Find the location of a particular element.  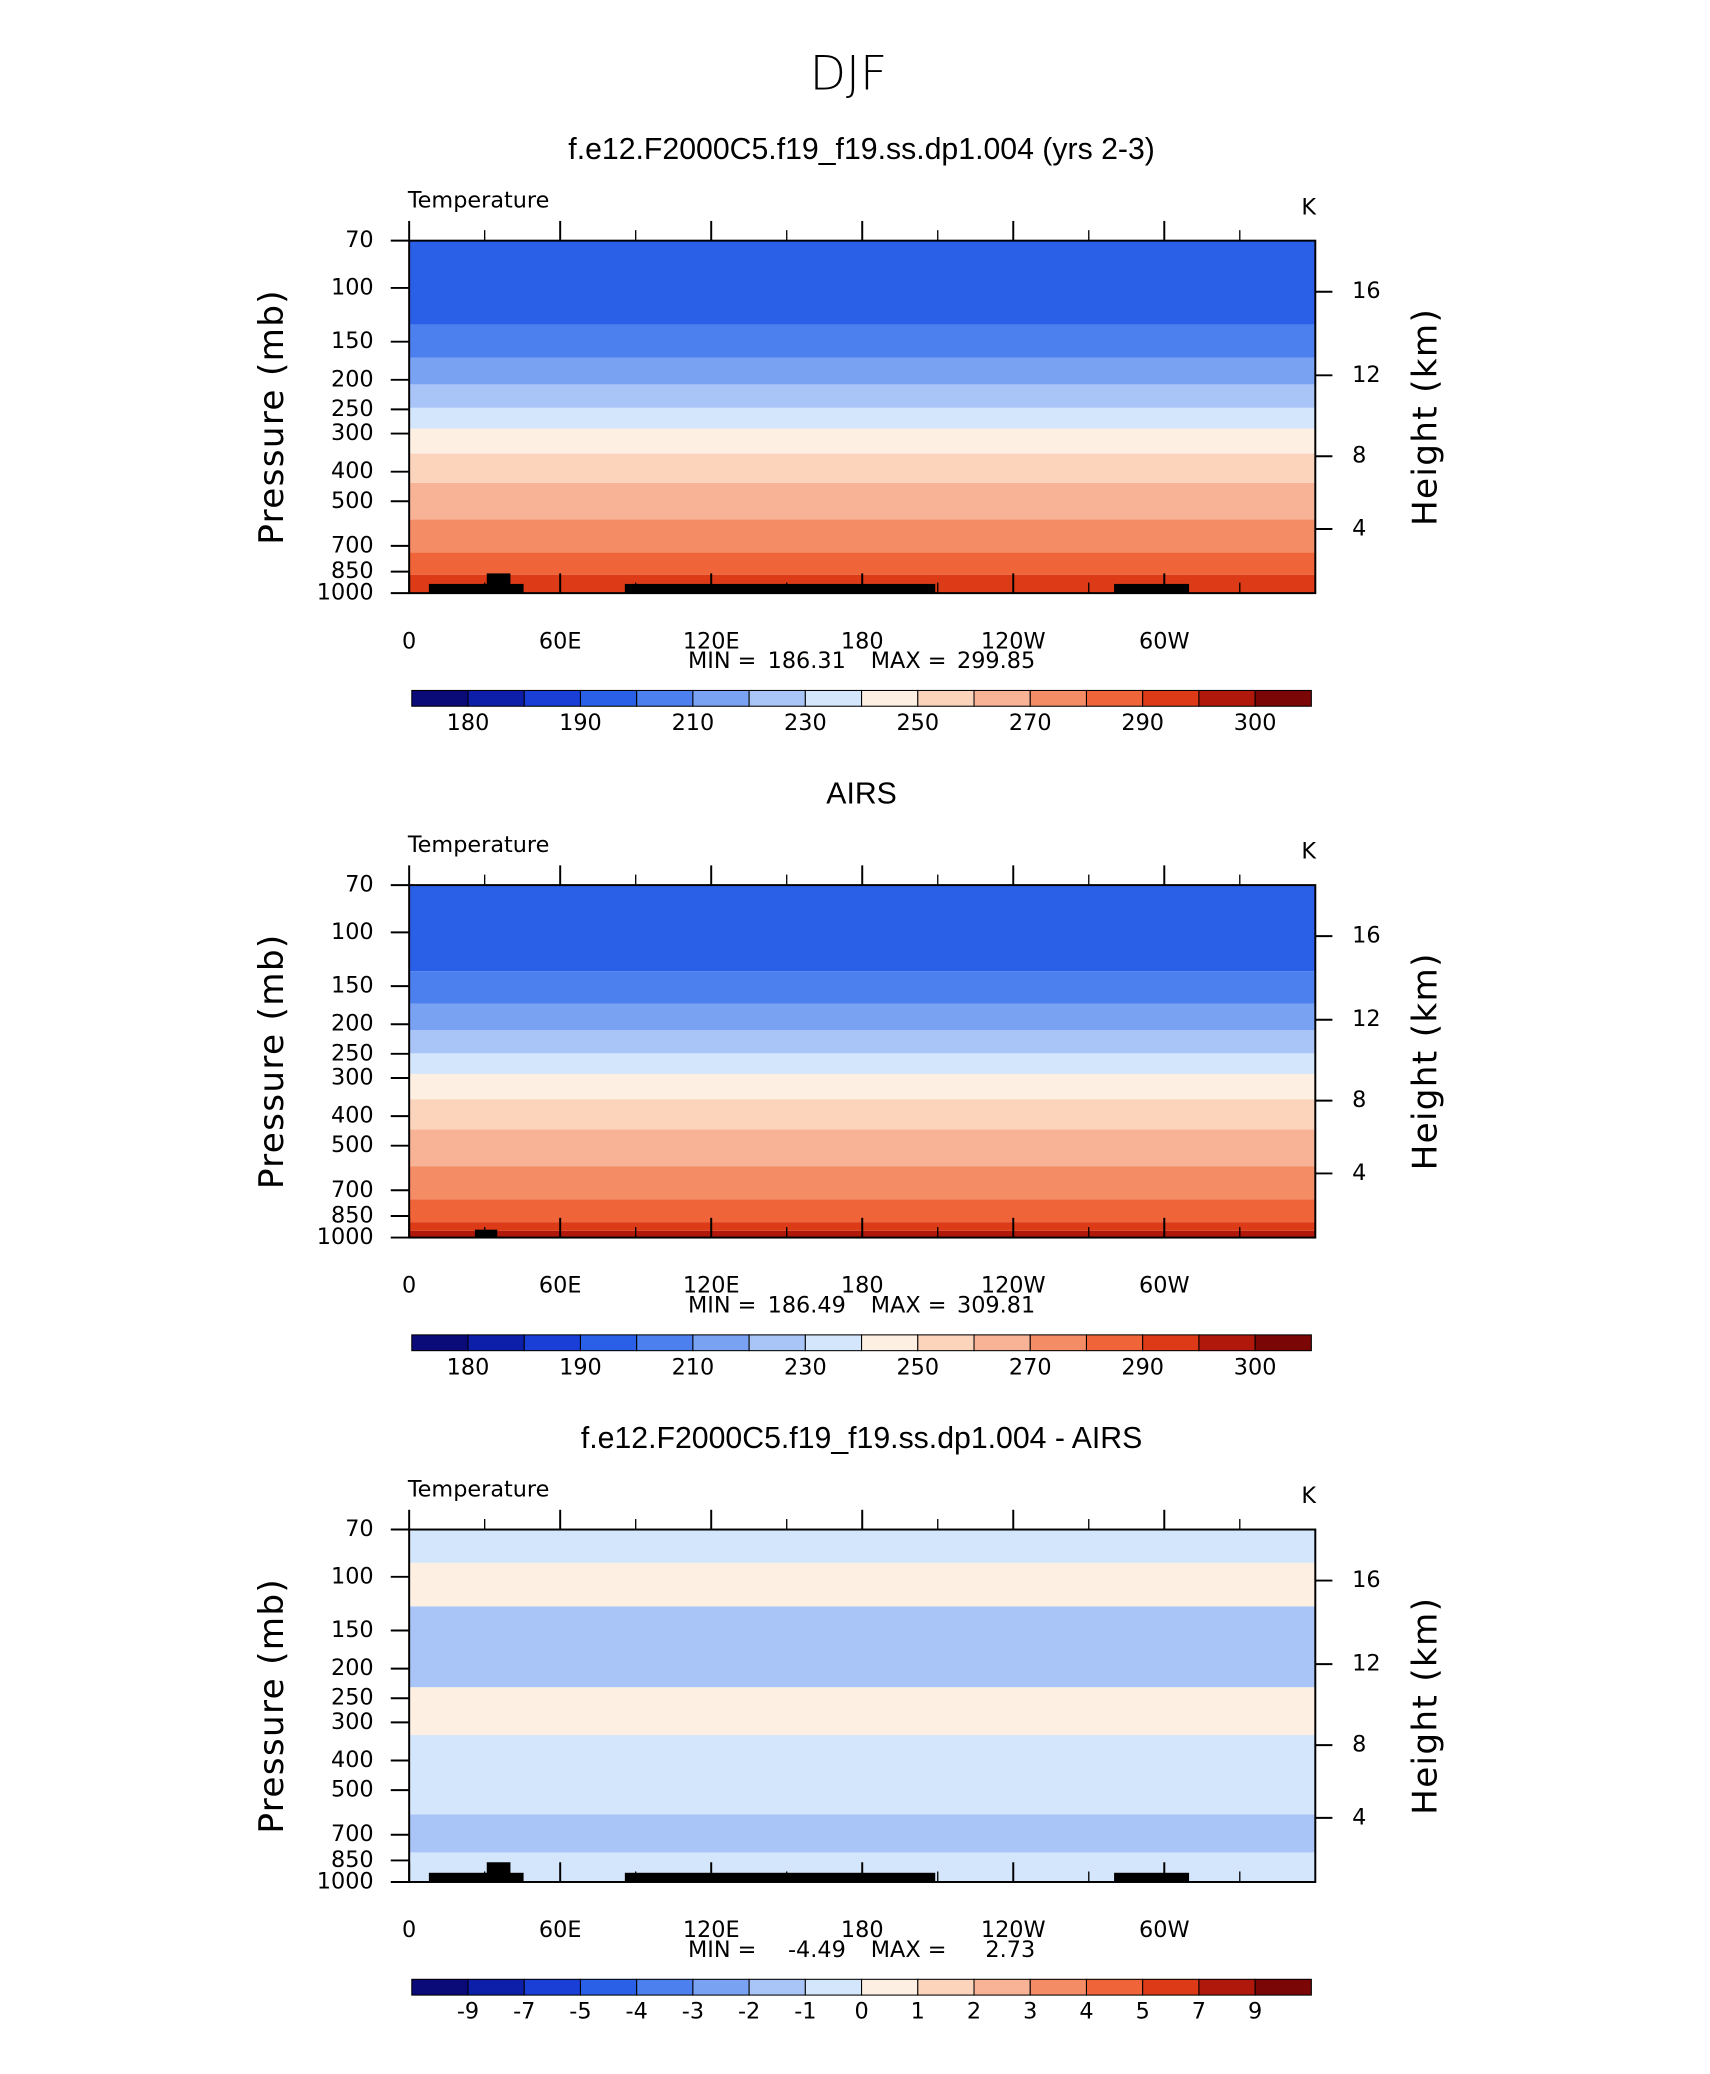

y-tick-label: 400 is located at coordinates (352, 1760).